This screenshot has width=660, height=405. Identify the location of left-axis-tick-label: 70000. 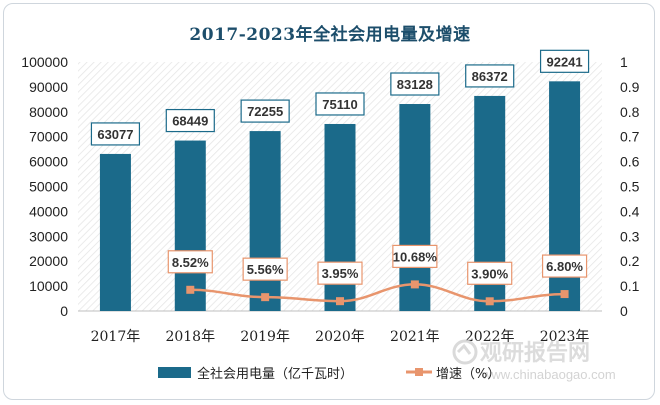
(48, 137).